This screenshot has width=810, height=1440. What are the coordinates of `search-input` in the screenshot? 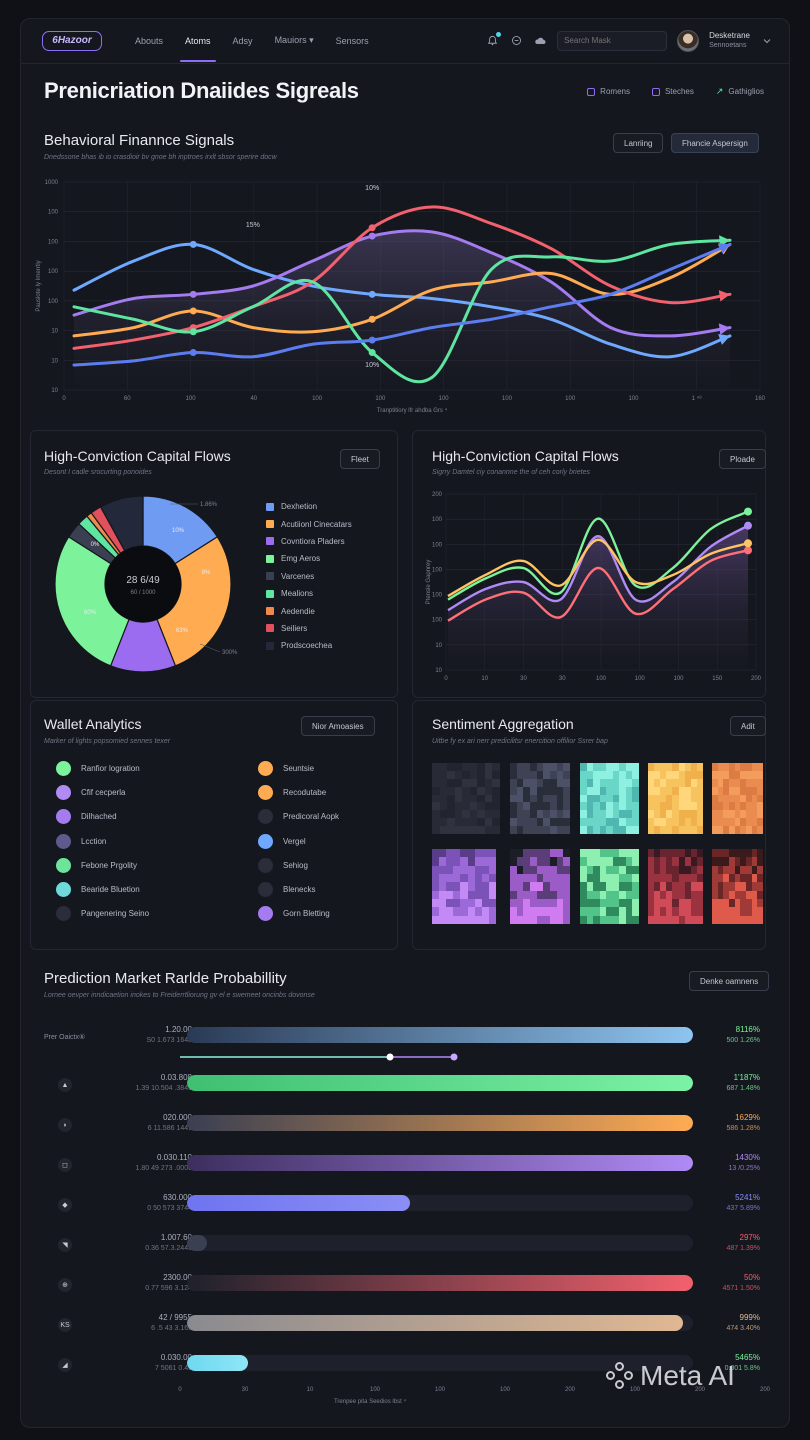 It's located at (612, 40).